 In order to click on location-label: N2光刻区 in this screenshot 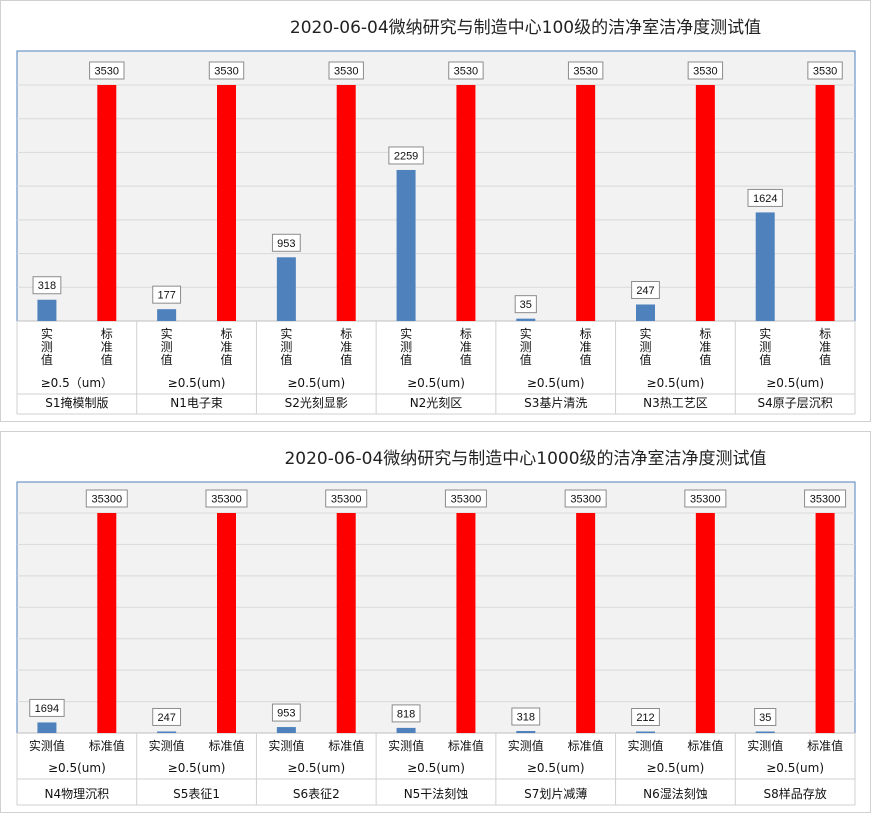, I will do `click(436, 403)`.